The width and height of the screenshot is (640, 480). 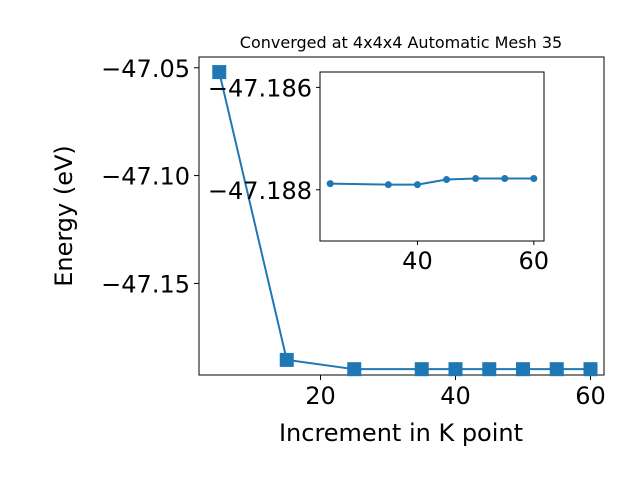 I want to click on main-y-tick-label: −47.10, so click(x=145, y=177).